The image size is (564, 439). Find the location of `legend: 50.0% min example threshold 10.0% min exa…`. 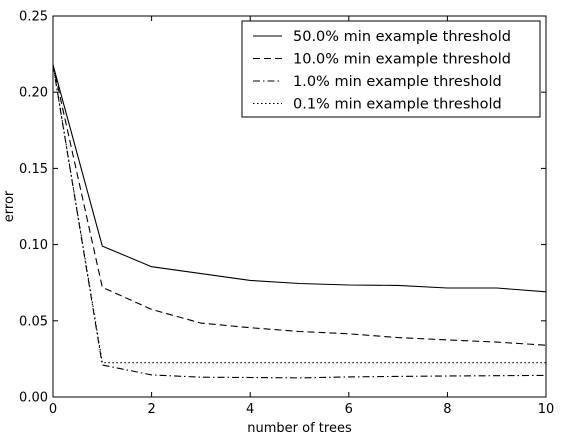

legend: 50.0% min example threshold 10.0% min exa… is located at coordinates (391, 69).